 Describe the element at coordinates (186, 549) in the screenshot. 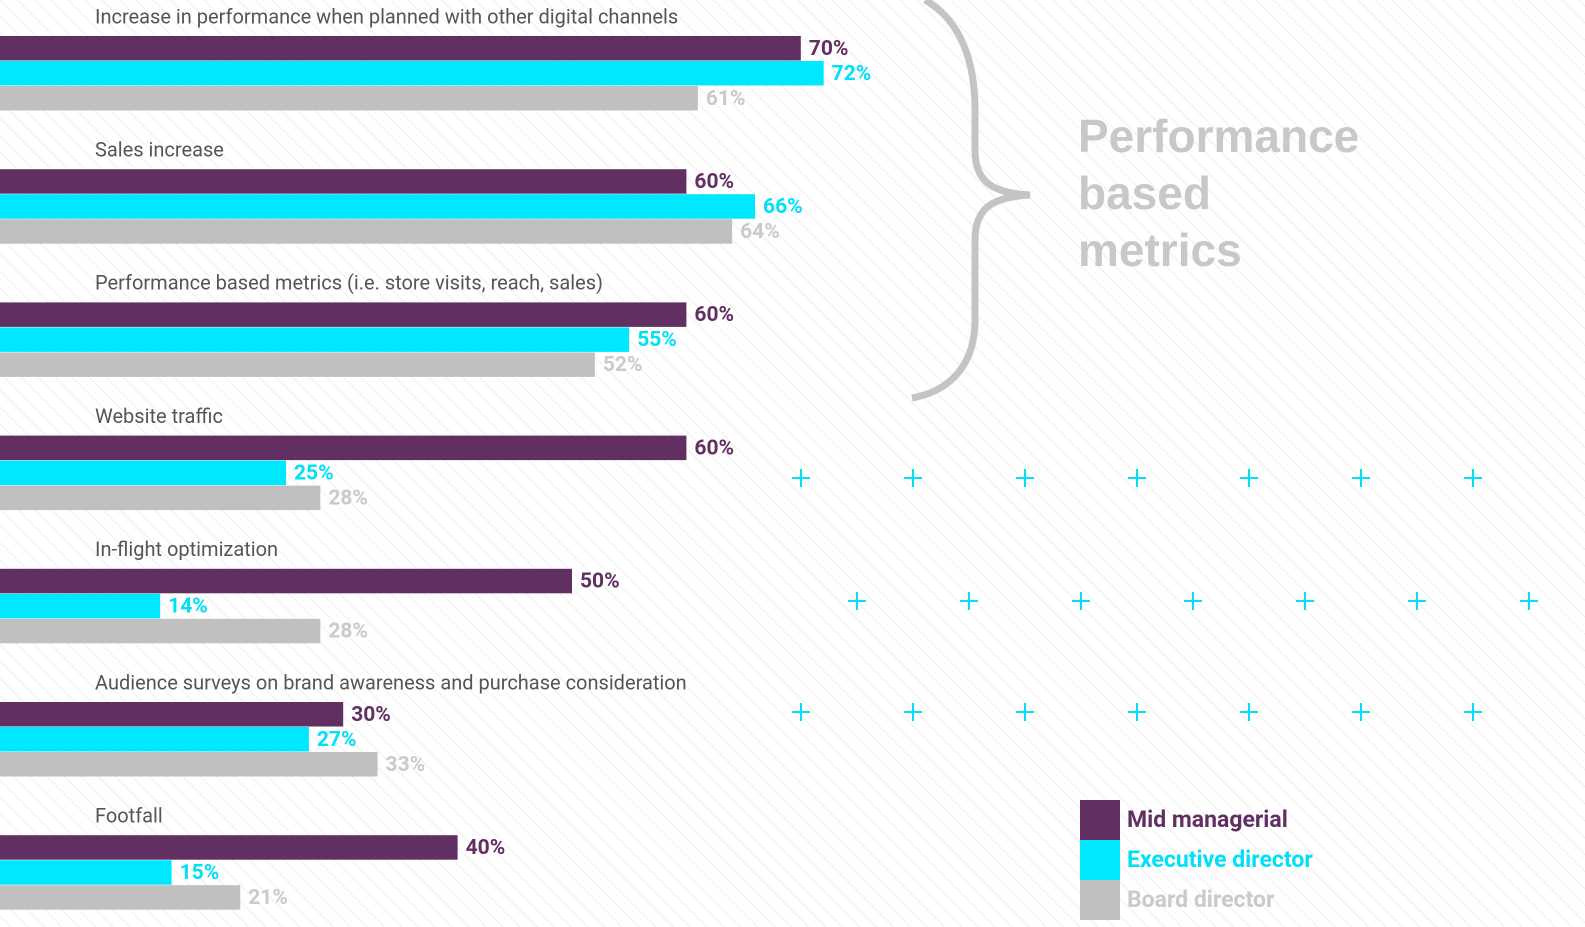

I see `category-label: In-flight optimization` at that location.